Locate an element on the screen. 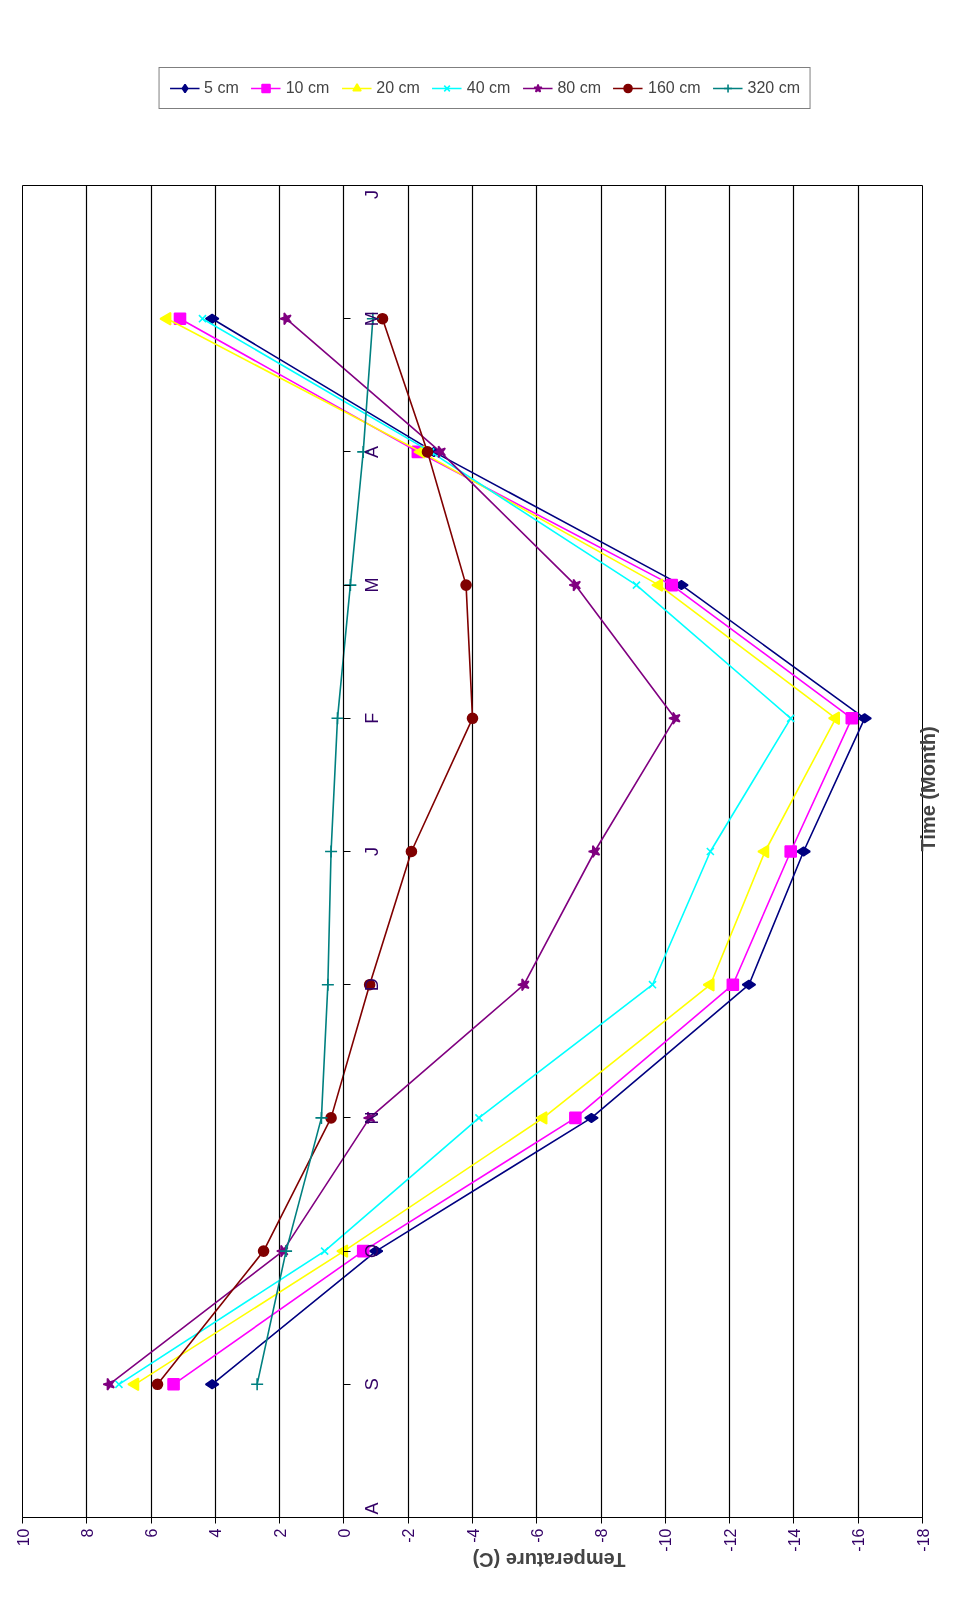 The height and width of the screenshot is (1613, 977). x-tick-label: -18 is located at coordinates (923, 1540).